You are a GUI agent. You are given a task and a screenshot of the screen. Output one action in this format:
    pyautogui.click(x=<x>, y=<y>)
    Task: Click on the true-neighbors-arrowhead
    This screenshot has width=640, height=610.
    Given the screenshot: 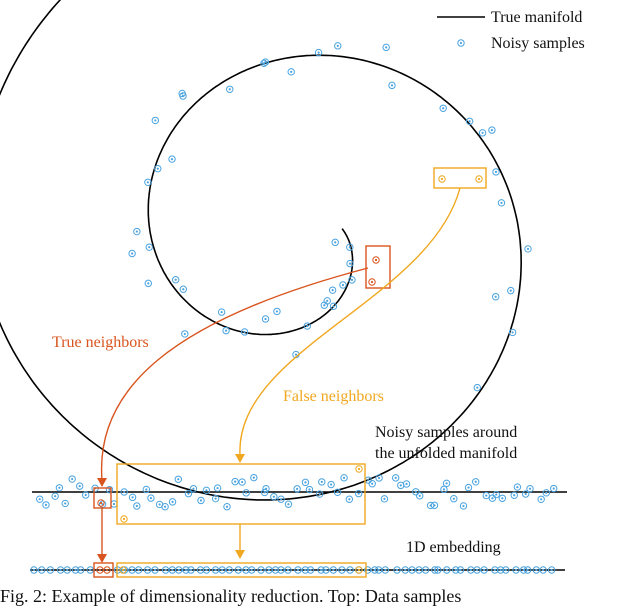 What is the action you would take?
    pyautogui.click(x=102, y=482)
    